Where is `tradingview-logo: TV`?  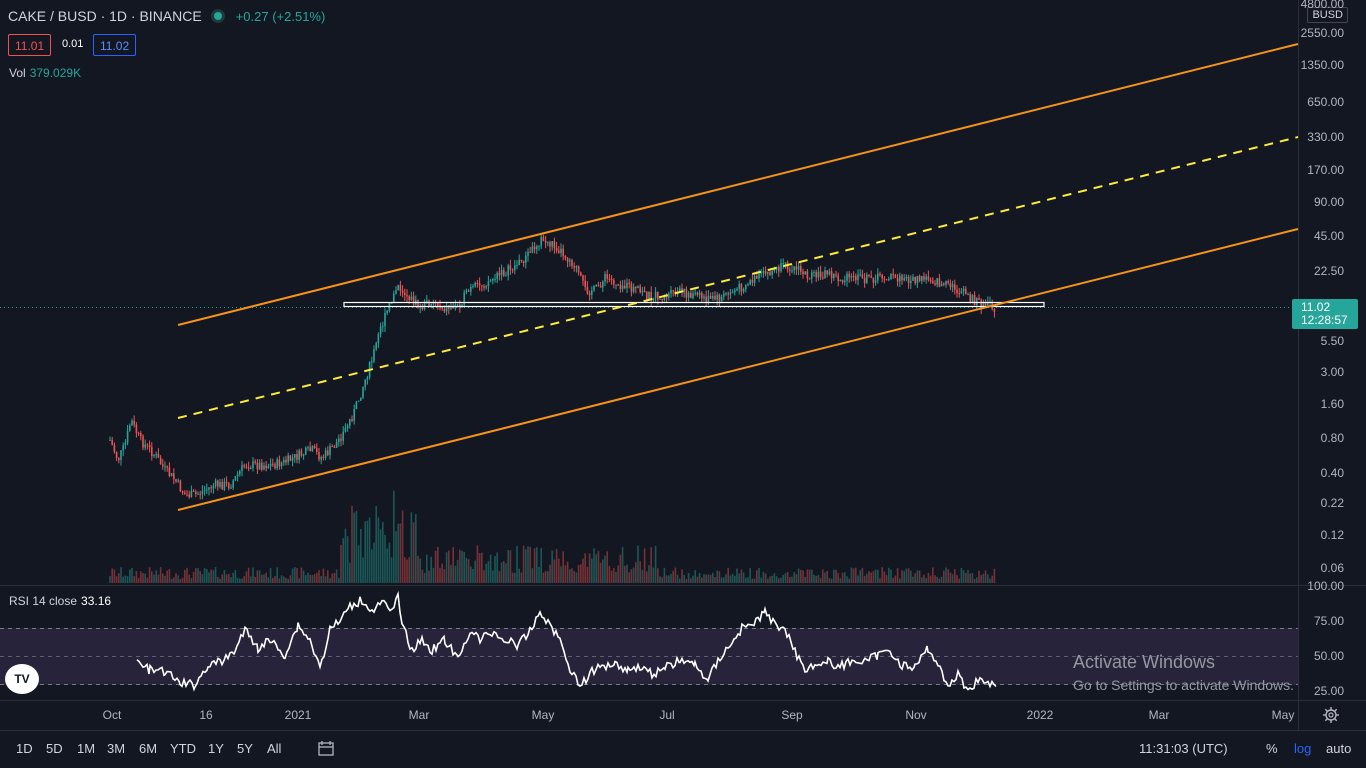
tradingview-logo: TV is located at coordinates (22, 679).